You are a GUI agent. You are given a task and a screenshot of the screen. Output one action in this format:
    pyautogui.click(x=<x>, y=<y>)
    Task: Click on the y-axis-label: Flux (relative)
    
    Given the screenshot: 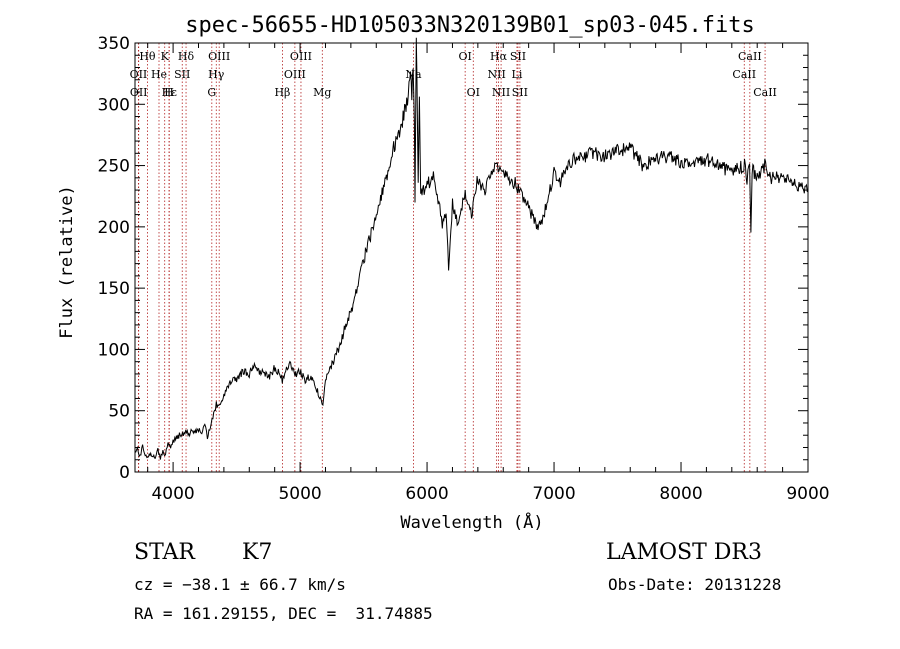 What is the action you would take?
    pyautogui.click(x=67, y=262)
    